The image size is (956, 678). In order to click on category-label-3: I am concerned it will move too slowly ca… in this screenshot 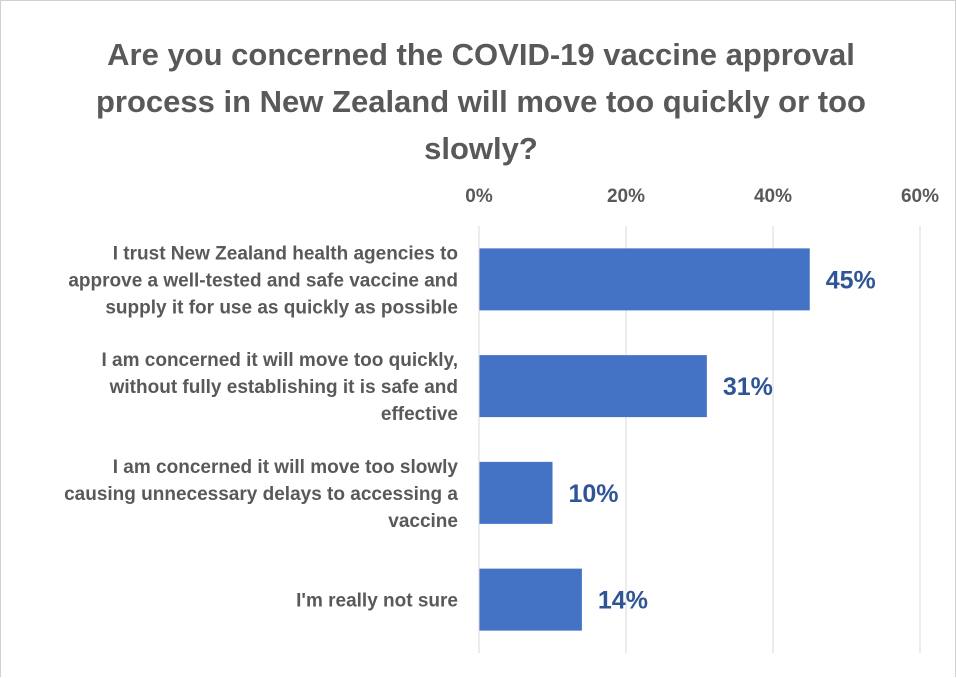, I will do `click(261, 494)`.